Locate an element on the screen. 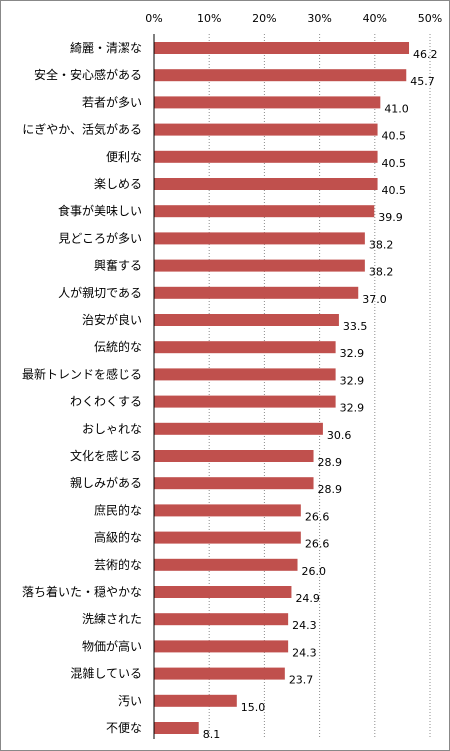  category-label: 文化を感じる is located at coordinates (106, 455).